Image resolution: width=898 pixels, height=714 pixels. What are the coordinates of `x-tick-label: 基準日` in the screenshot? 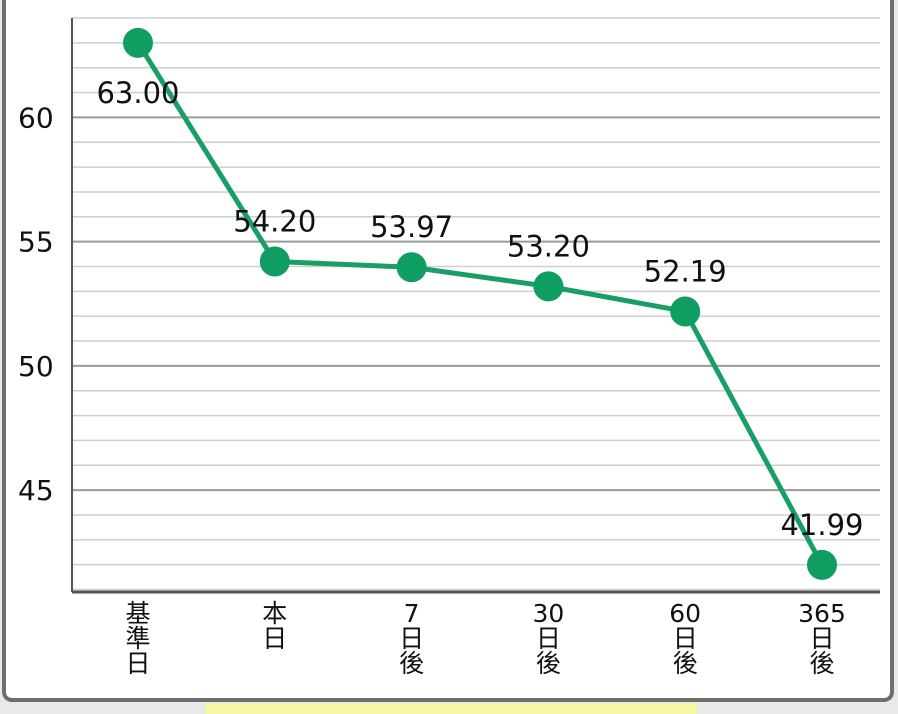 It's located at (137, 638).